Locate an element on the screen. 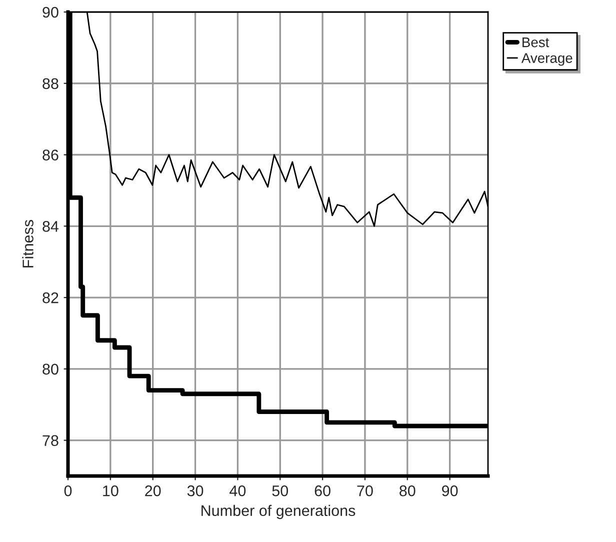 Image resolution: width=616 pixels, height=542 pixels. x-tick-label: 0 is located at coordinates (68, 490).